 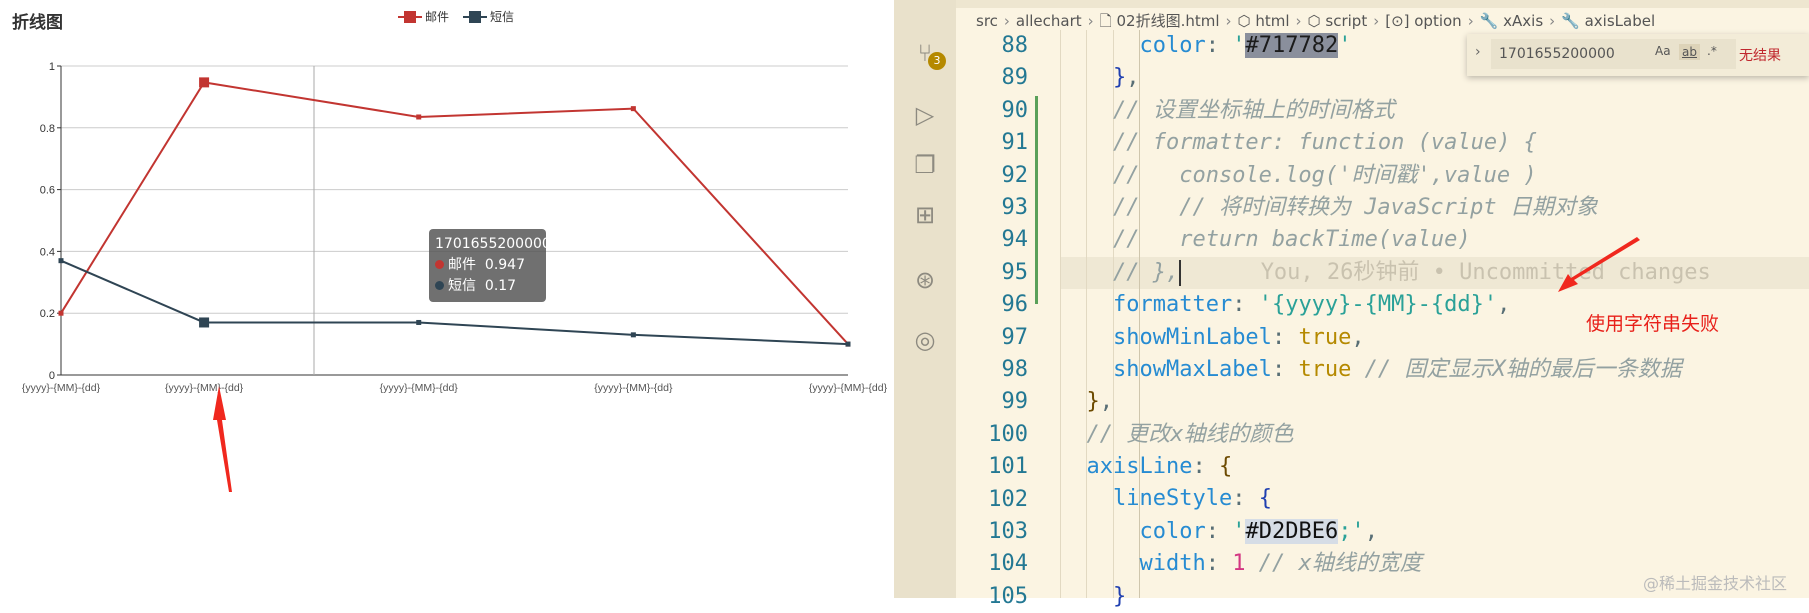 What do you see at coordinates (437, 17) in the screenshot?
I see `legend-label: 邮件` at bounding box center [437, 17].